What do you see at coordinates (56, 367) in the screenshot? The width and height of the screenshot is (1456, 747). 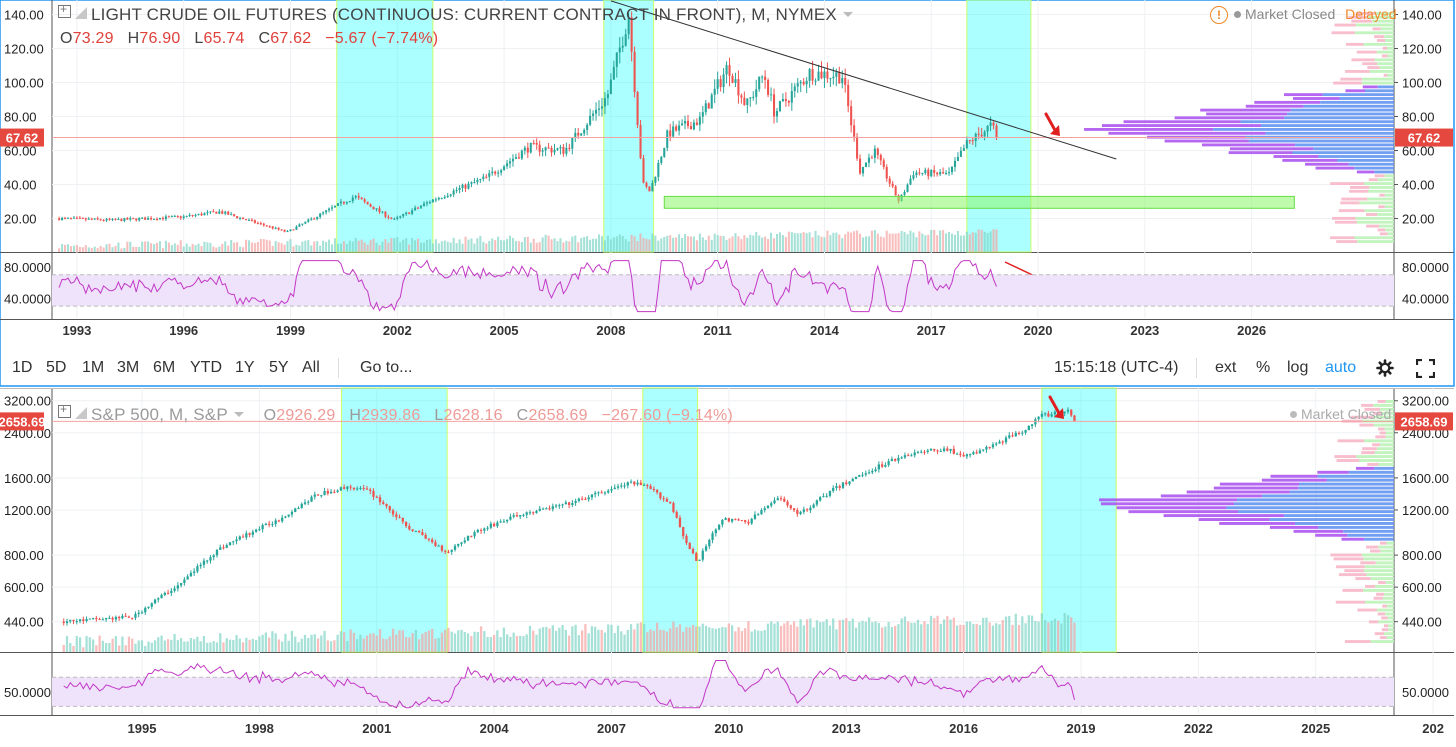 I see `range-5d: 5D` at bounding box center [56, 367].